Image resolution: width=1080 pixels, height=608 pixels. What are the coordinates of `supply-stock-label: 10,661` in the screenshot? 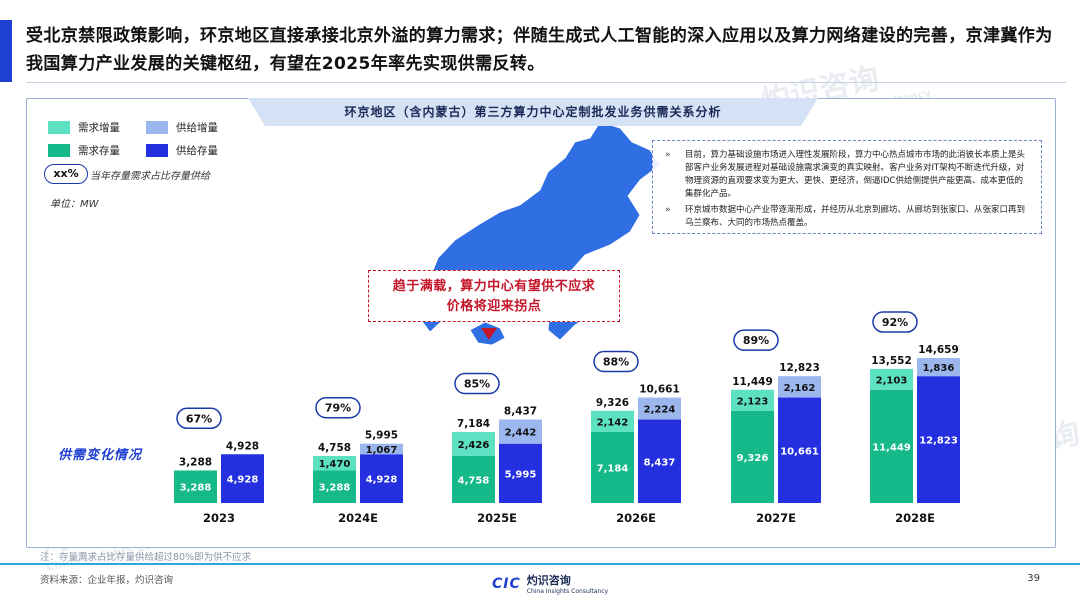 It's located at (799, 451).